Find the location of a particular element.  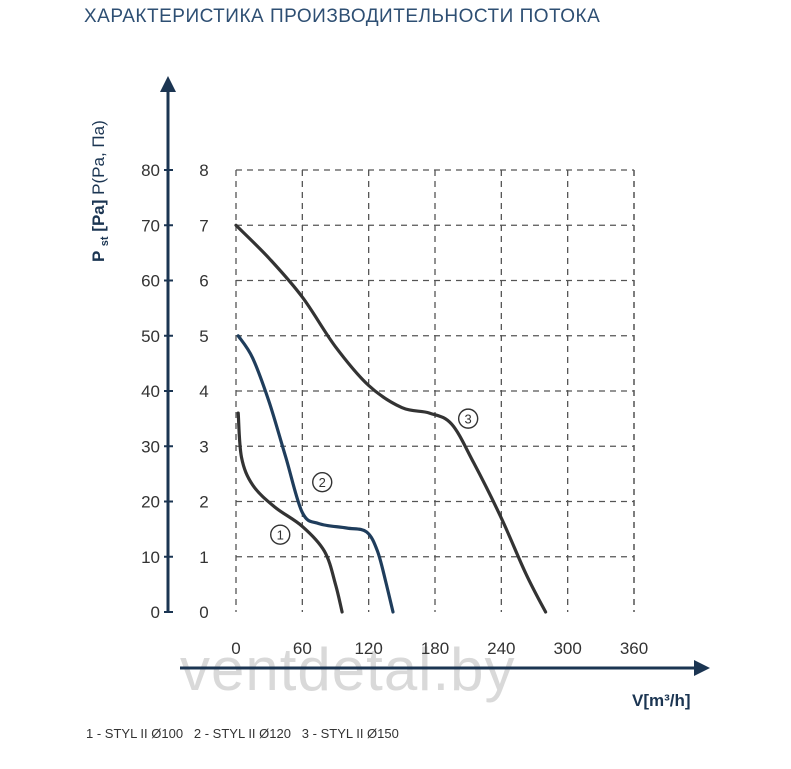

y-ticks-left: 0 10 20 30 40 50 60 70 80 is located at coordinates (157, 391).